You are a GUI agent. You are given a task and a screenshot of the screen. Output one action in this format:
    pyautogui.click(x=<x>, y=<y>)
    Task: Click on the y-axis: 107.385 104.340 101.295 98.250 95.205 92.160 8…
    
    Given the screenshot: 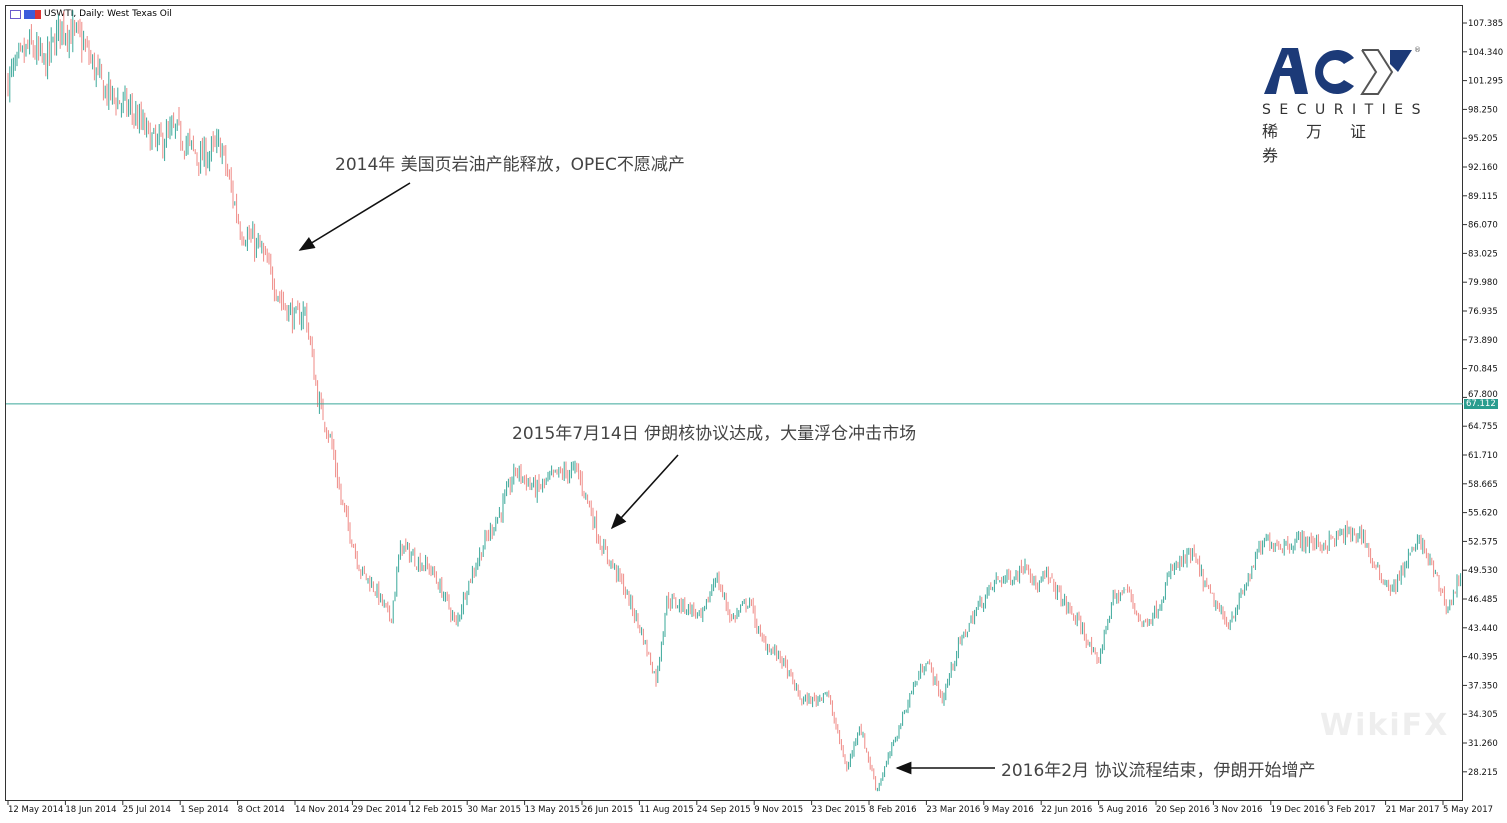 What is the action you would take?
    pyautogui.click(x=1483, y=398)
    